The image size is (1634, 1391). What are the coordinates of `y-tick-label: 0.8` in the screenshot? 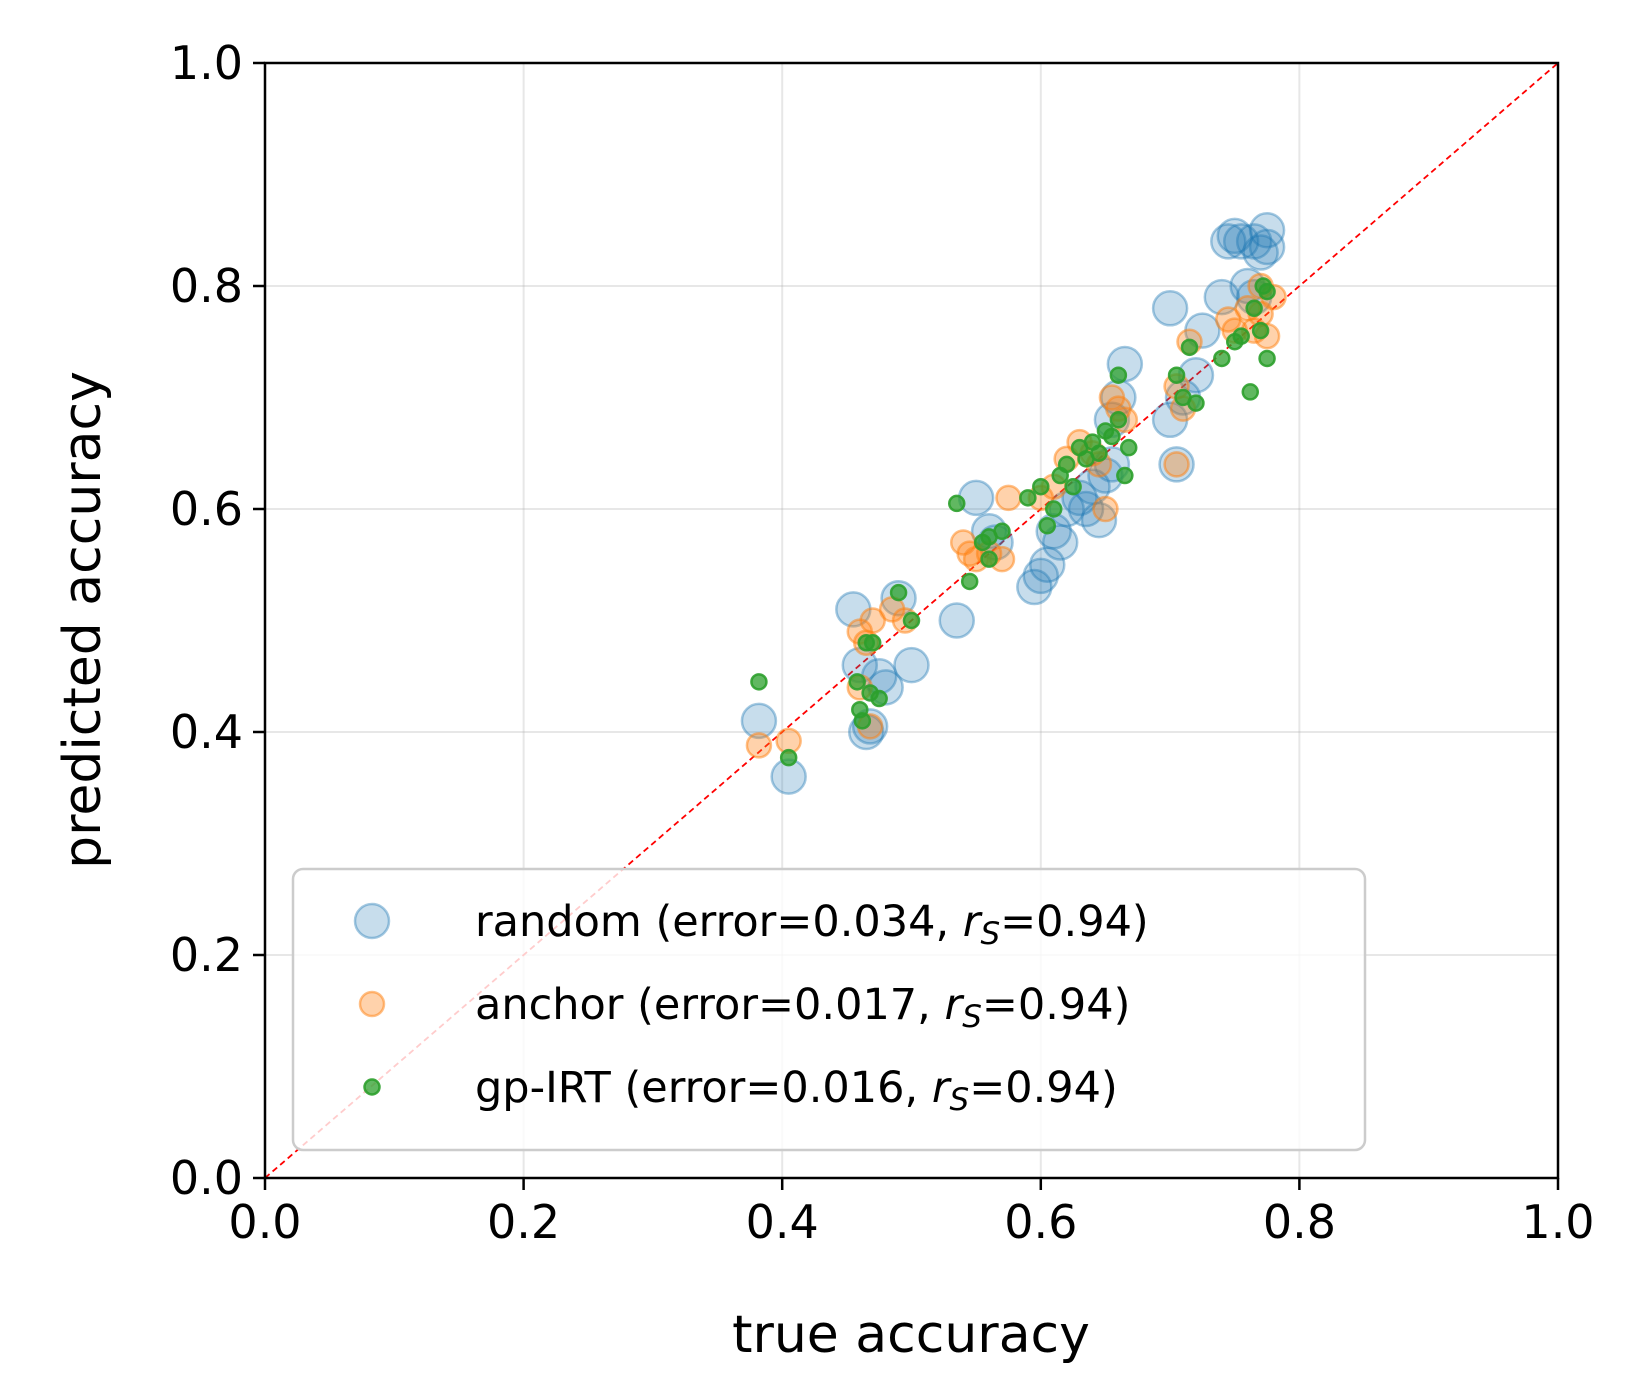 It's located at (206, 286).